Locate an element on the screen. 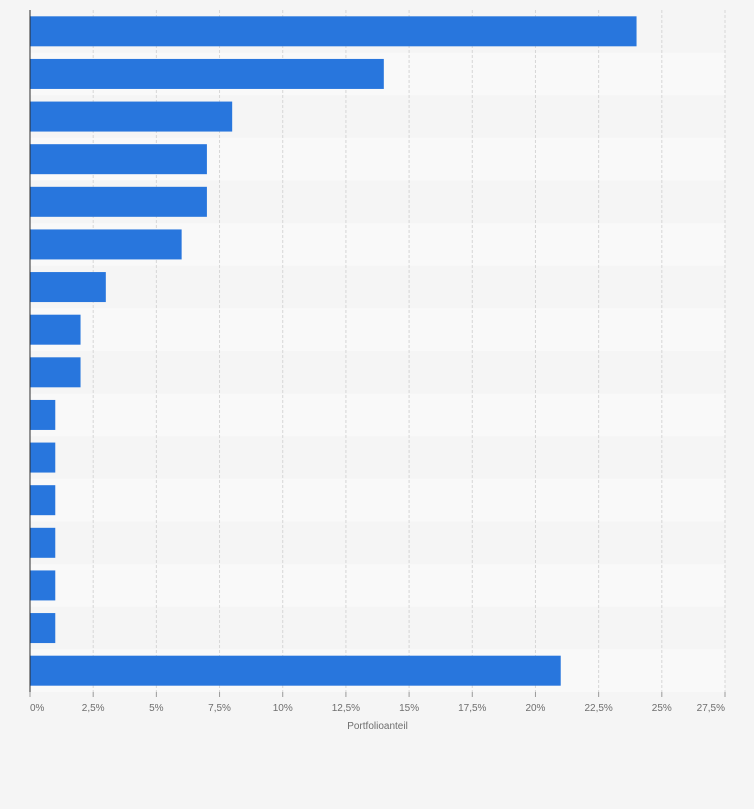  x-axis-label: Portfolioanteil is located at coordinates (377, 726).